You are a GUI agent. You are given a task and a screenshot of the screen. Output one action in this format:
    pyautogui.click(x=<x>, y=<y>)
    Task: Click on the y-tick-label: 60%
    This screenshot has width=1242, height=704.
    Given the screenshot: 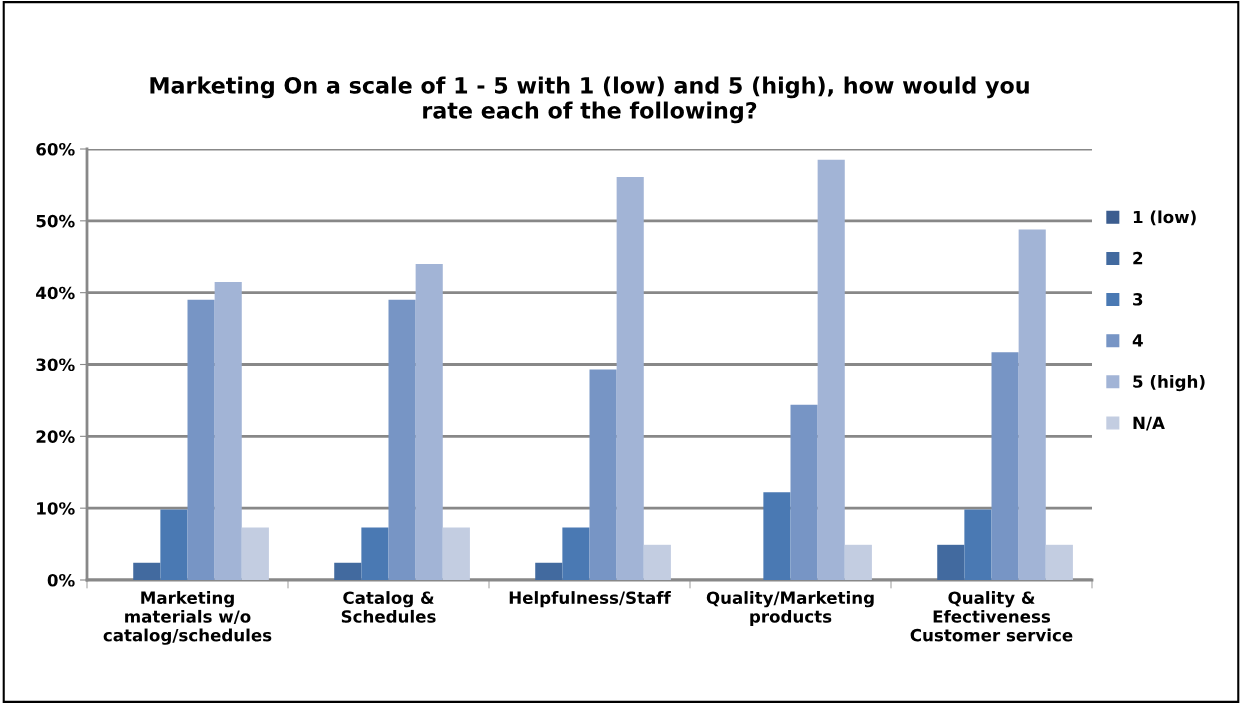 What is the action you would take?
    pyautogui.click(x=55, y=149)
    